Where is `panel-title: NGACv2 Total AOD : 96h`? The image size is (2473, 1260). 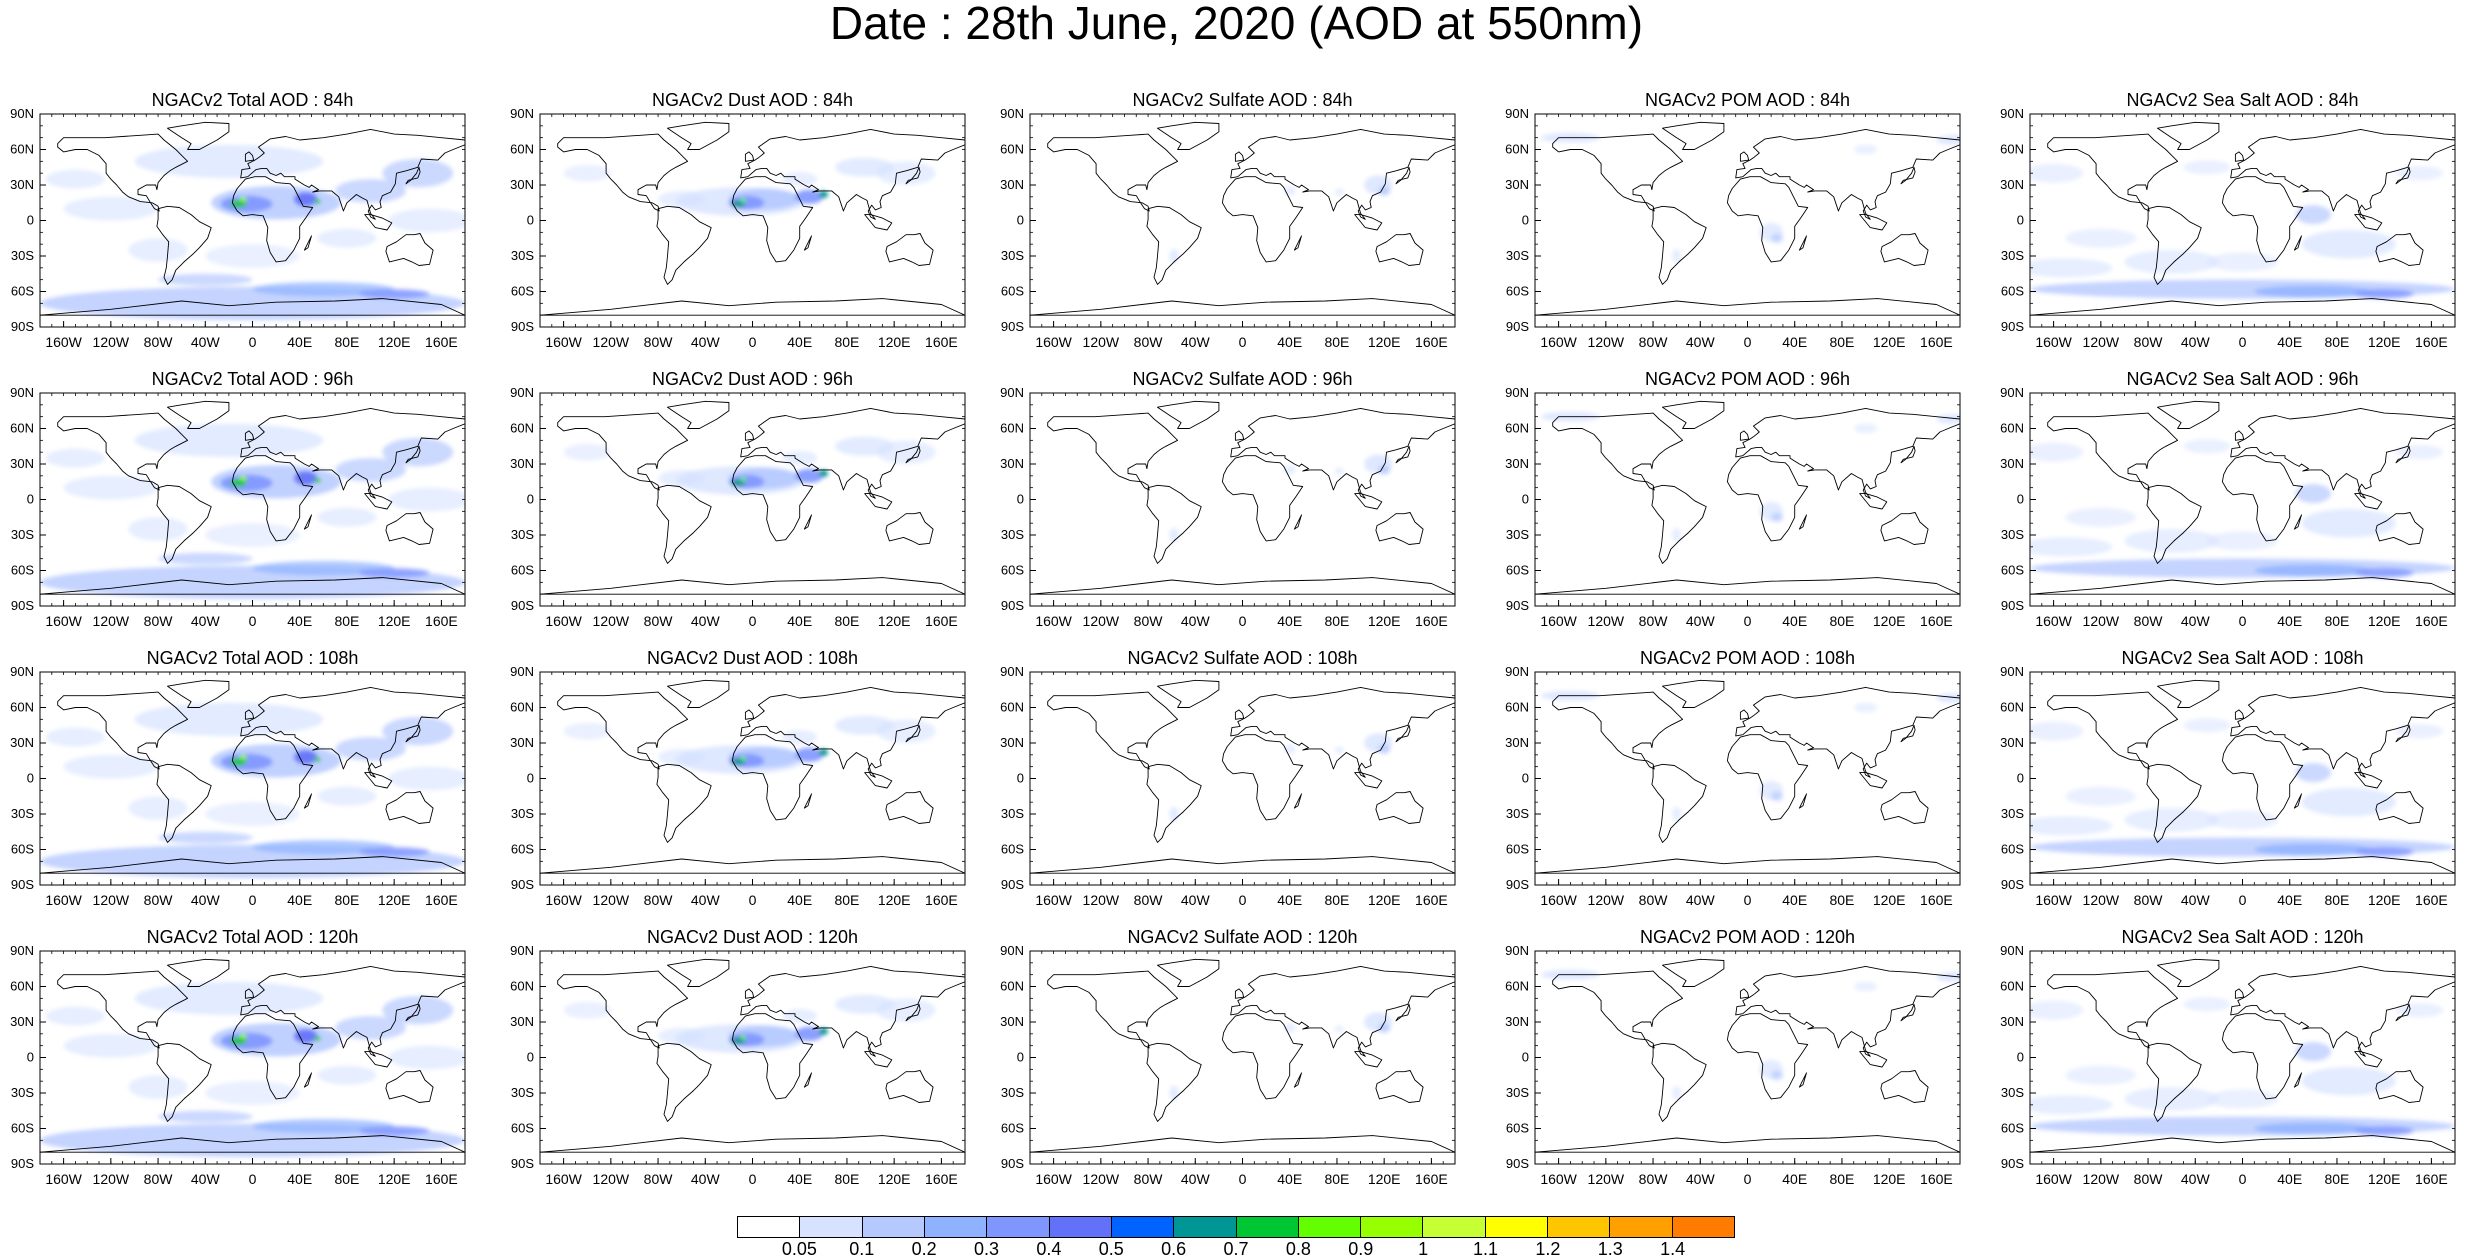
panel-title: NGACv2 Total AOD : 96h is located at coordinates (252, 379).